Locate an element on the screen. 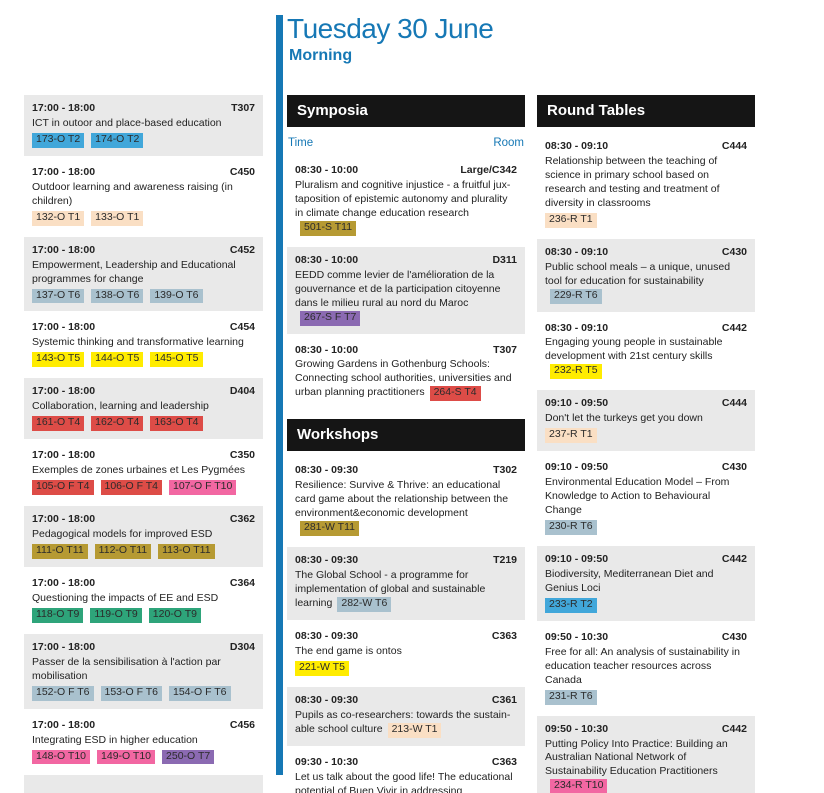 The width and height of the screenshot is (824, 793). session-item-head: 17:00 - 18:00 C350 is located at coordinates (143, 456).